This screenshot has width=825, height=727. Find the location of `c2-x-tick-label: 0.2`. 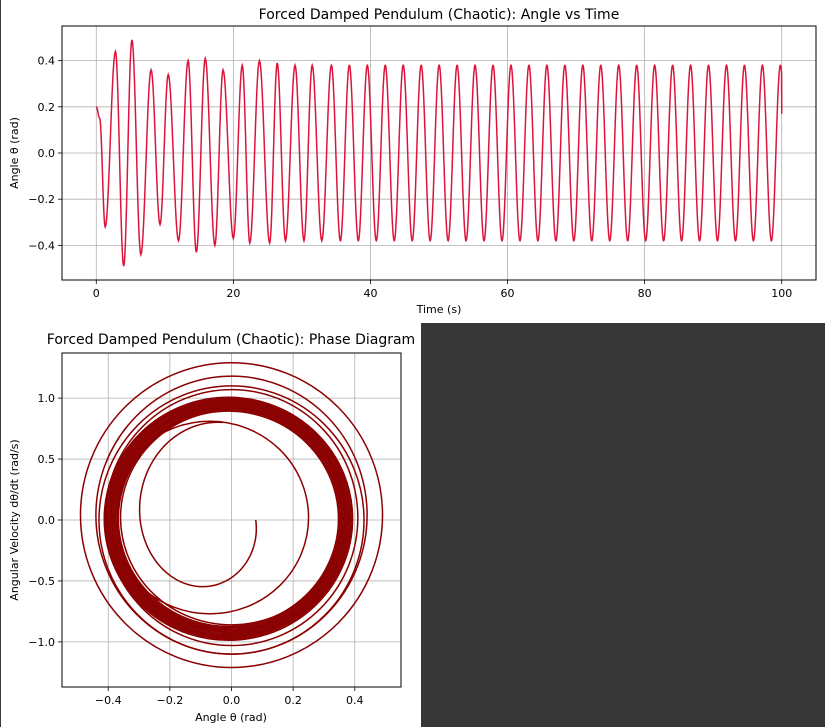

c2-x-tick-label: 0.2 is located at coordinates (293, 700).